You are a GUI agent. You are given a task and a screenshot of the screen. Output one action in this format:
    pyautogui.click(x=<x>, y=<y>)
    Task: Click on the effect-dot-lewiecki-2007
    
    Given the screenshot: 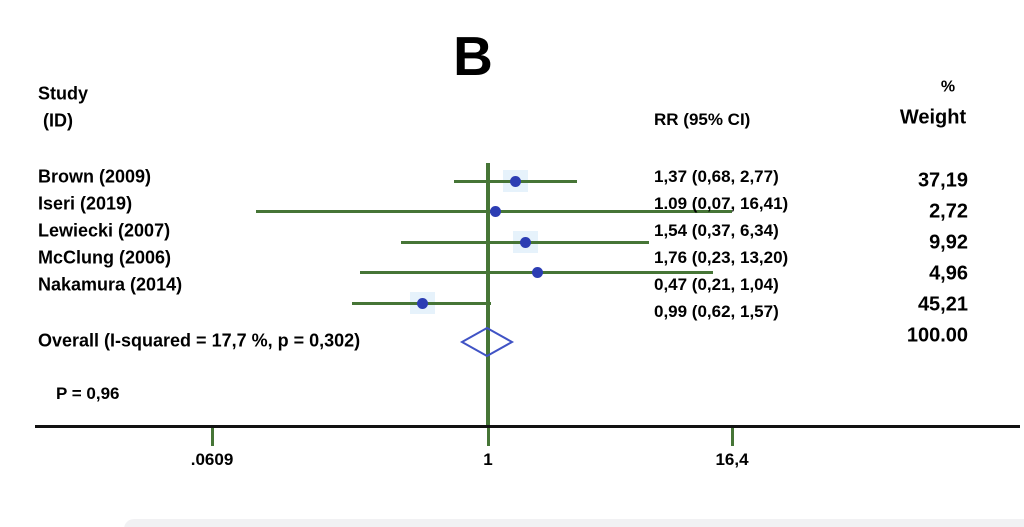 What is the action you would take?
    pyautogui.click(x=526, y=242)
    